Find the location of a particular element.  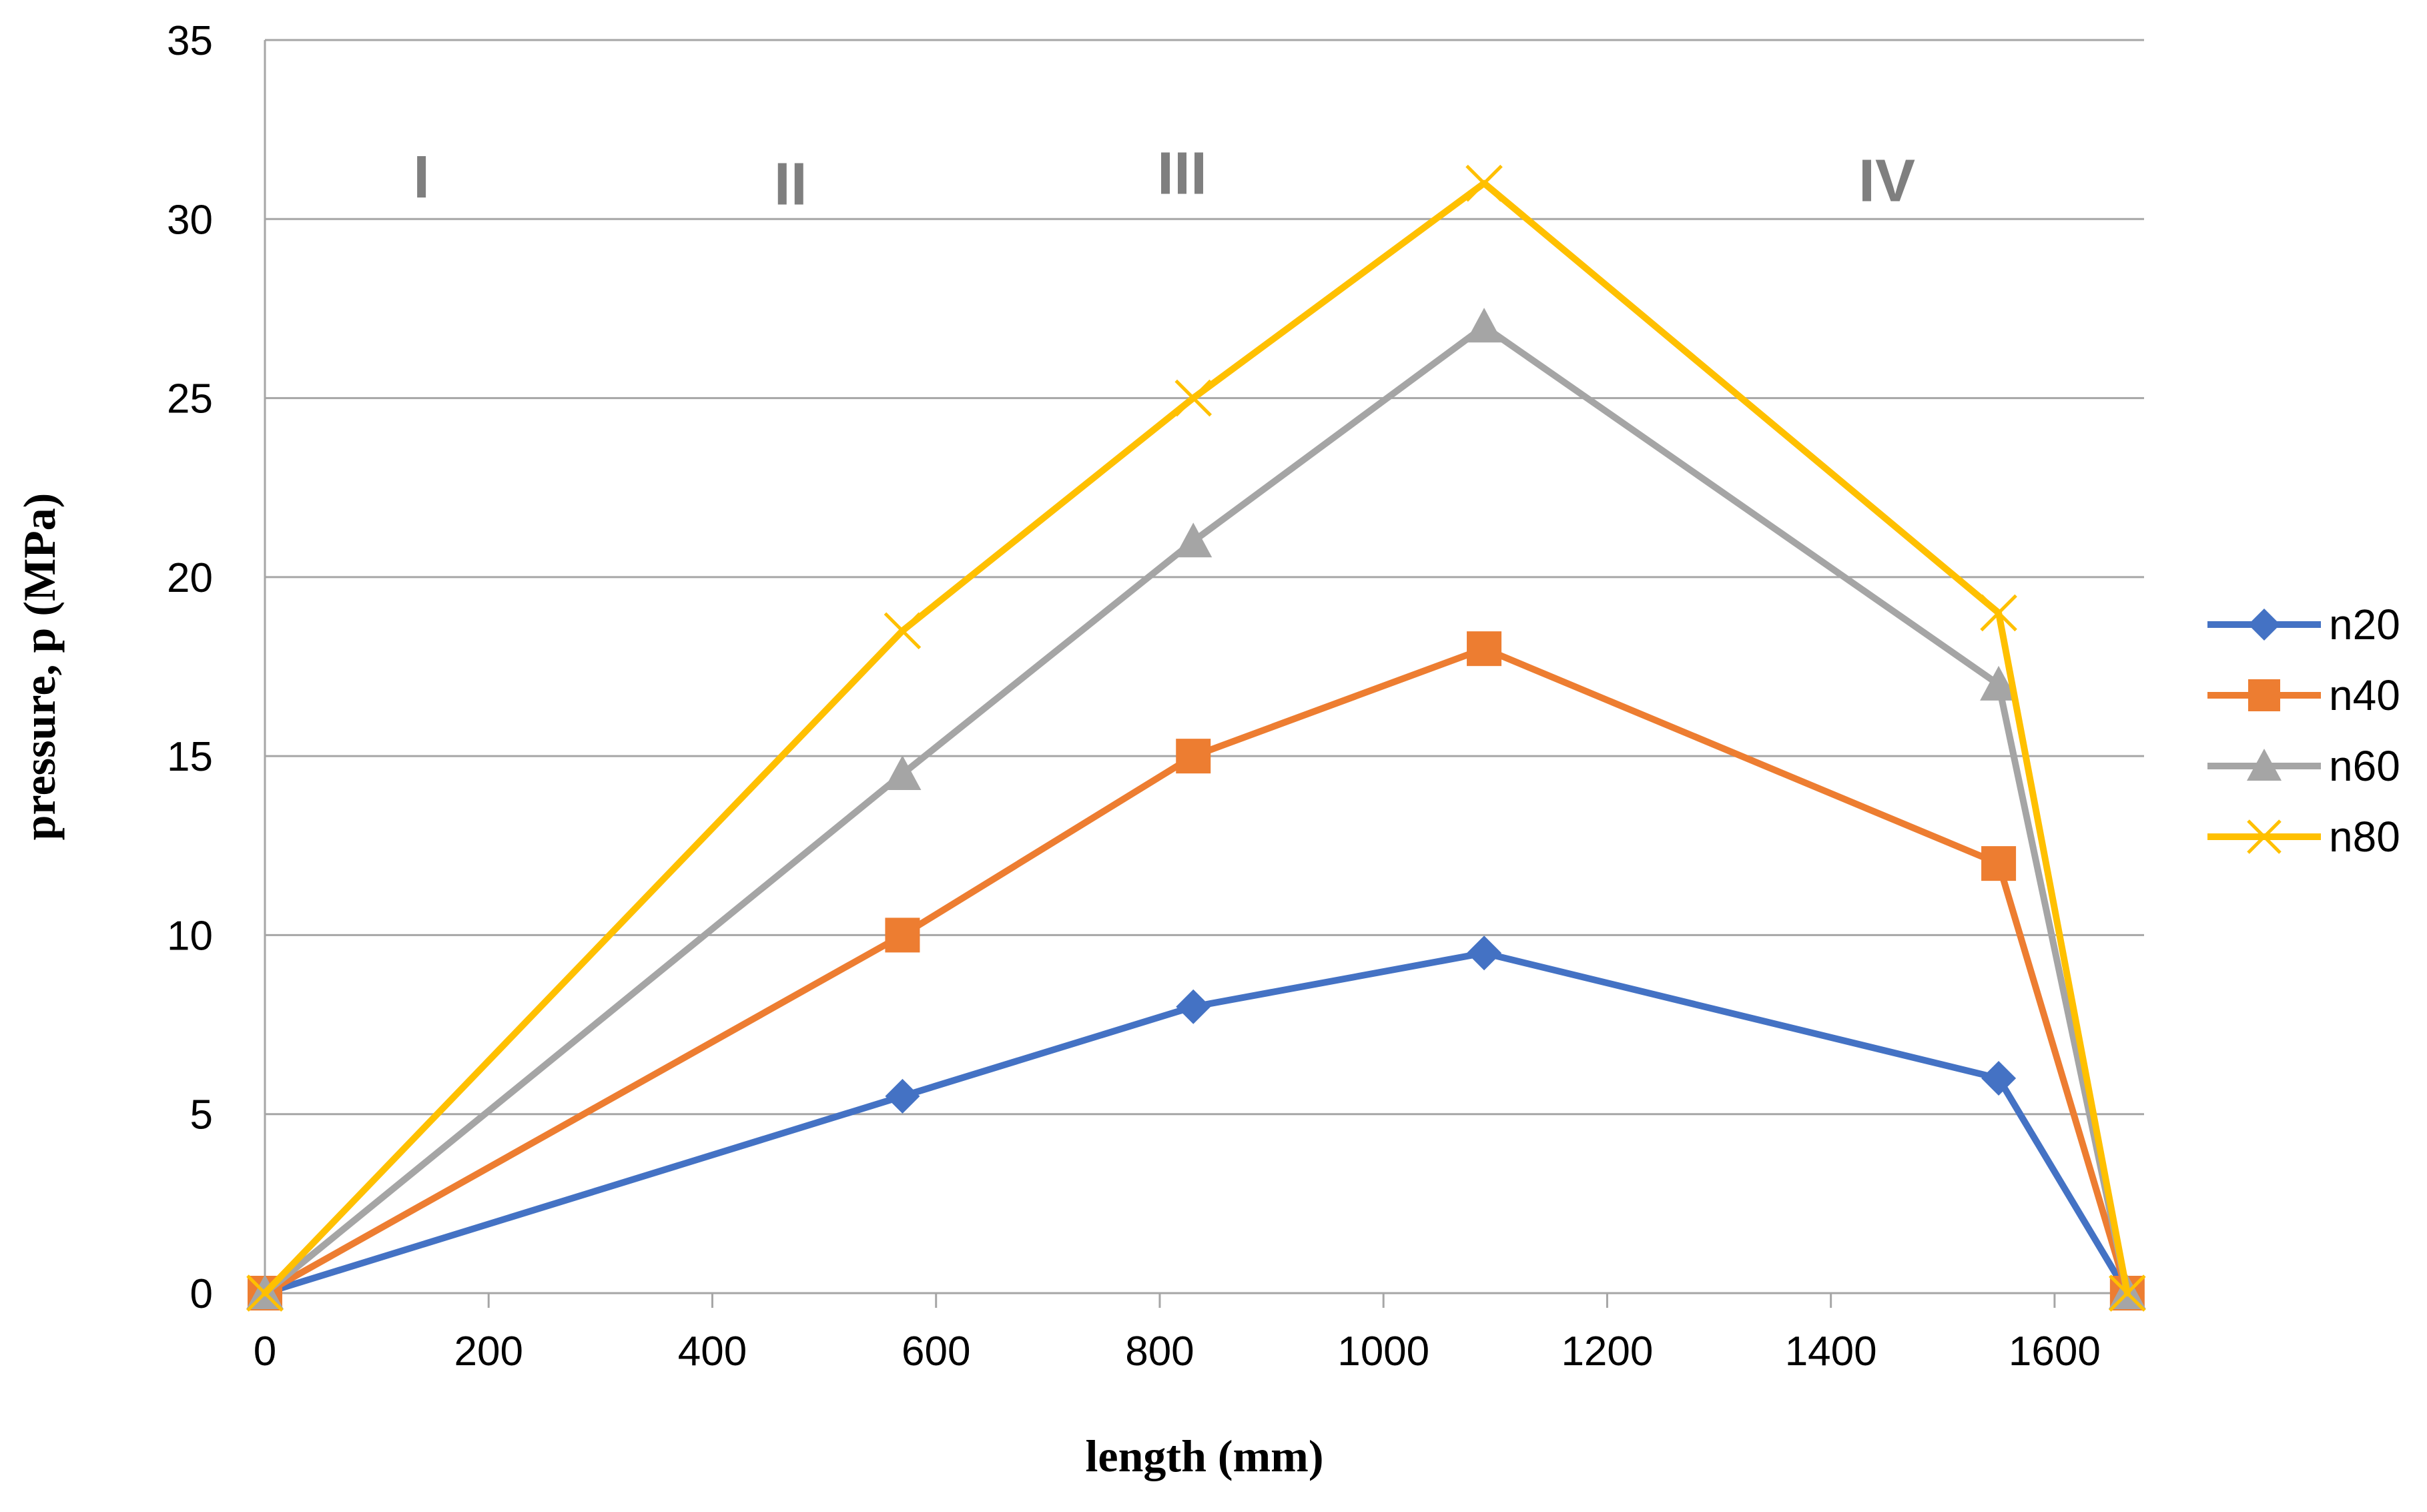

y-tick-label: 0 is located at coordinates (201, 1294).